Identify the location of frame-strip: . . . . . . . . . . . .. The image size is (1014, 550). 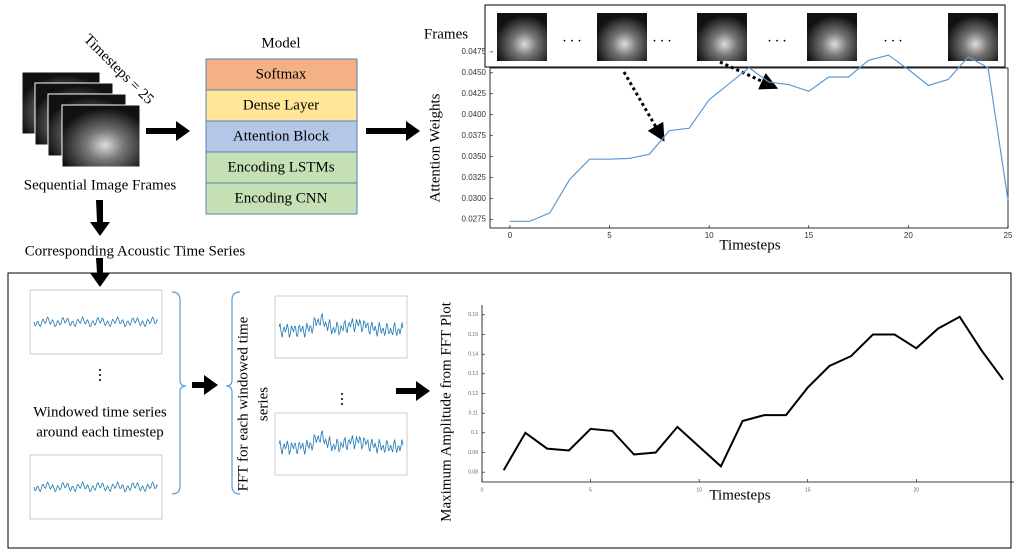
(747, 37).